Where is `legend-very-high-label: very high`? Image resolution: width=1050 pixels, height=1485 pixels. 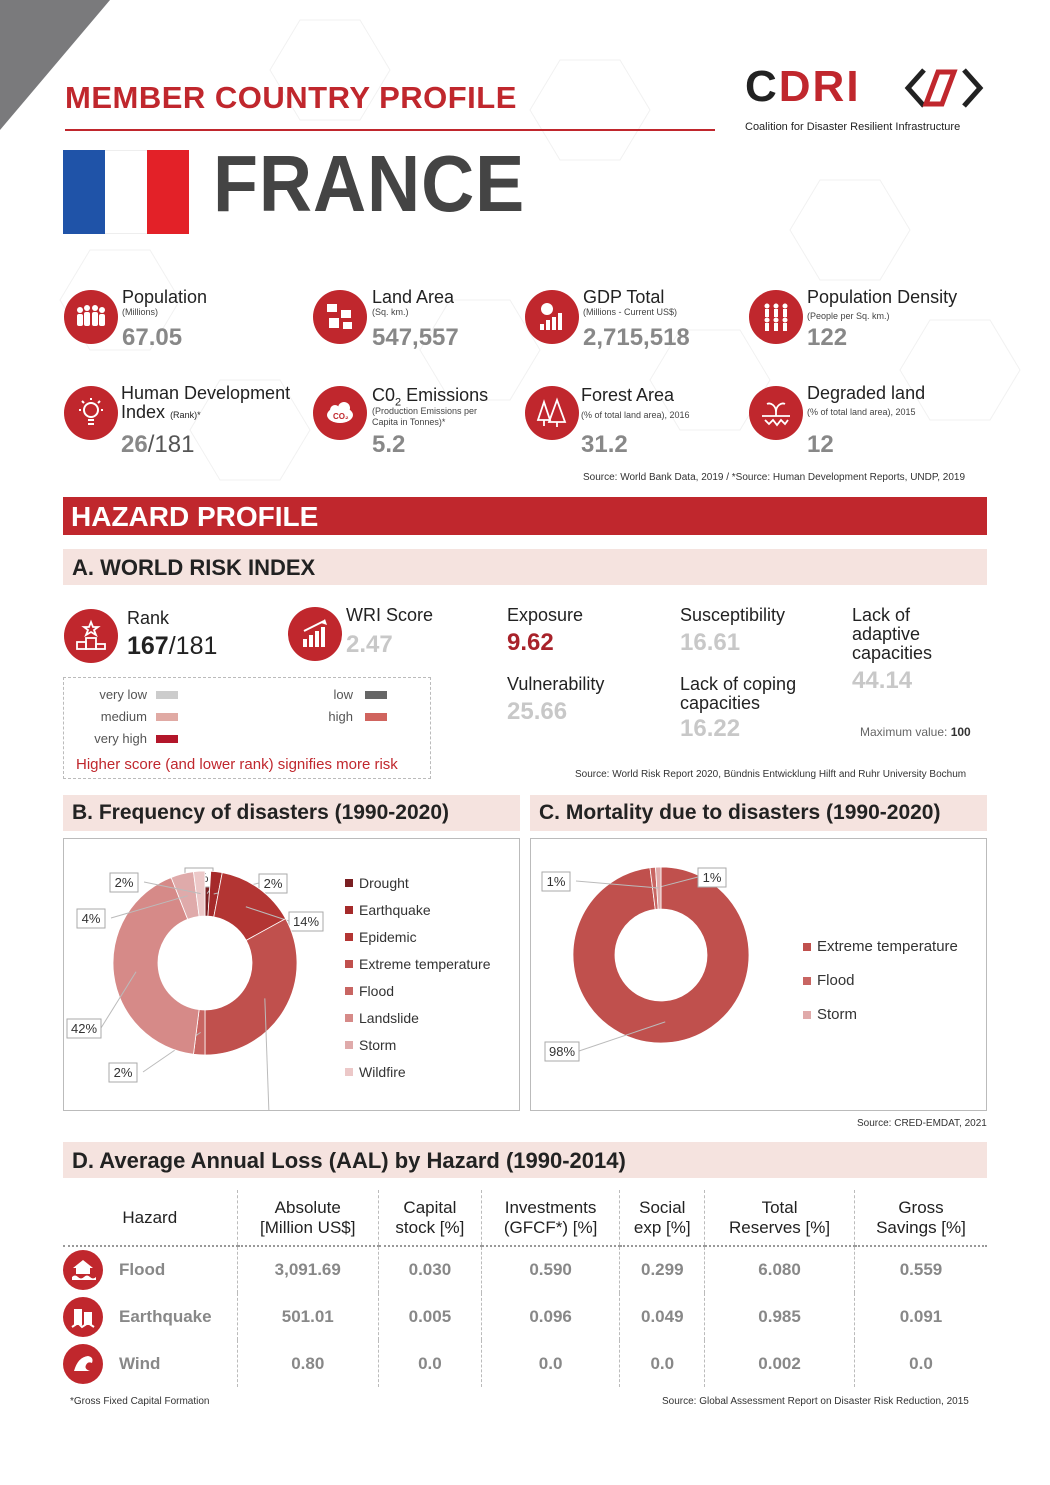 legend-very-high-label: very high is located at coordinates (120, 738).